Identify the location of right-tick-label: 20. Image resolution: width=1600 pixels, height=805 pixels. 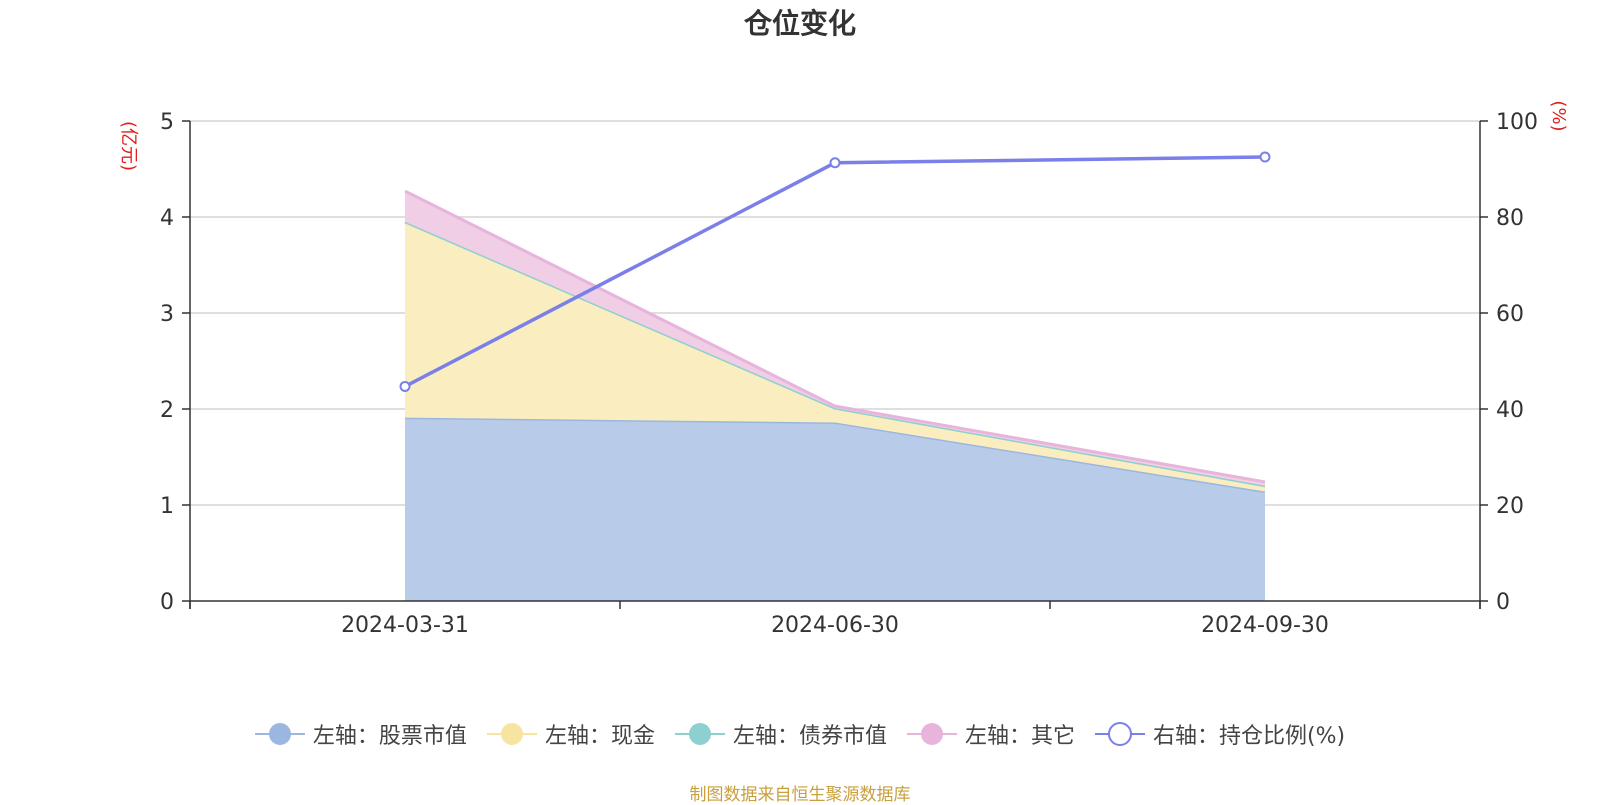
(1510, 506).